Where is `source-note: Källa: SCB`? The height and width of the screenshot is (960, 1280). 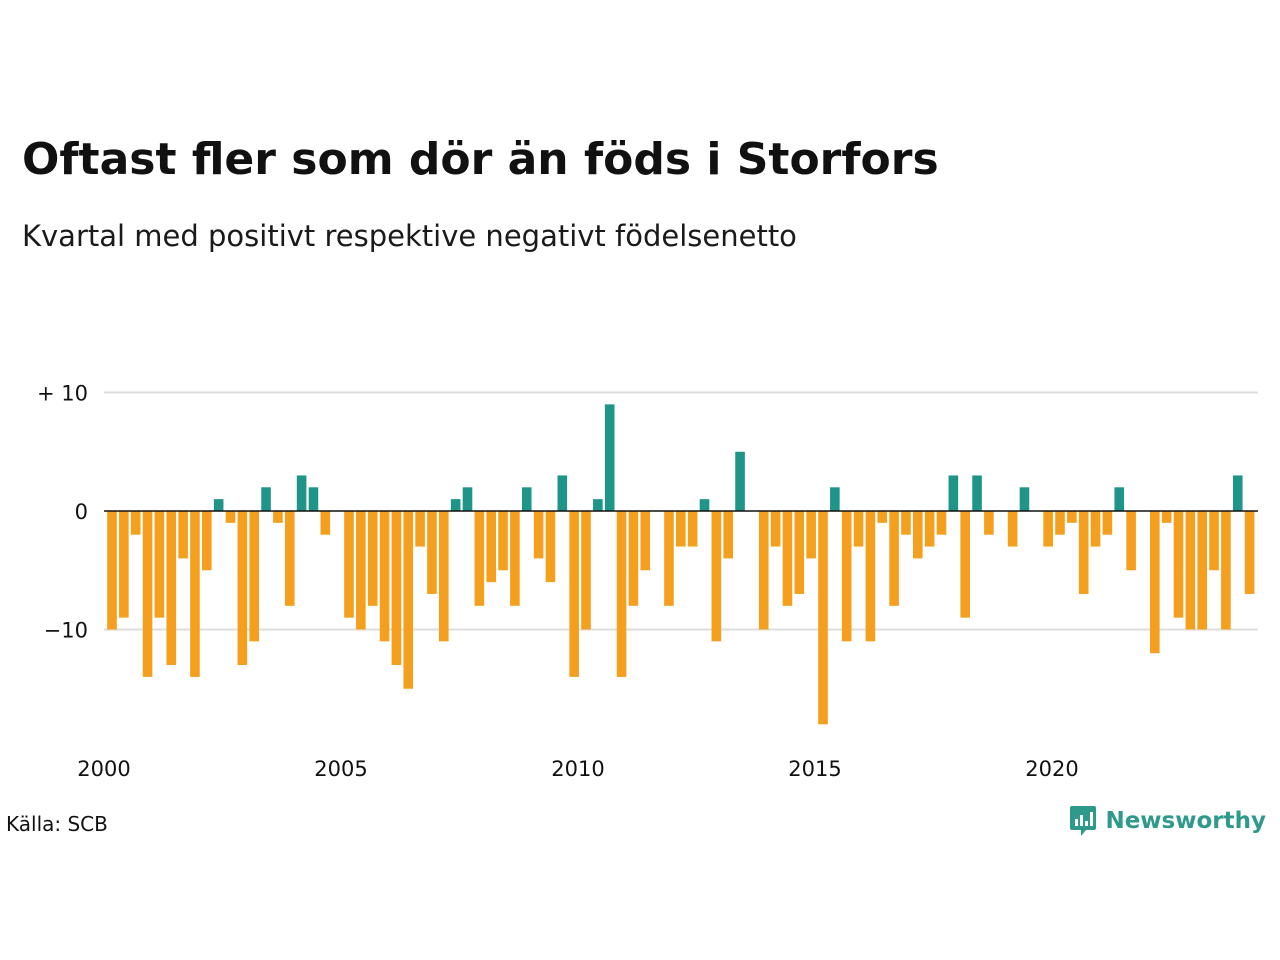 source-note: Källa: SCB is located at coordinates (57, 824).